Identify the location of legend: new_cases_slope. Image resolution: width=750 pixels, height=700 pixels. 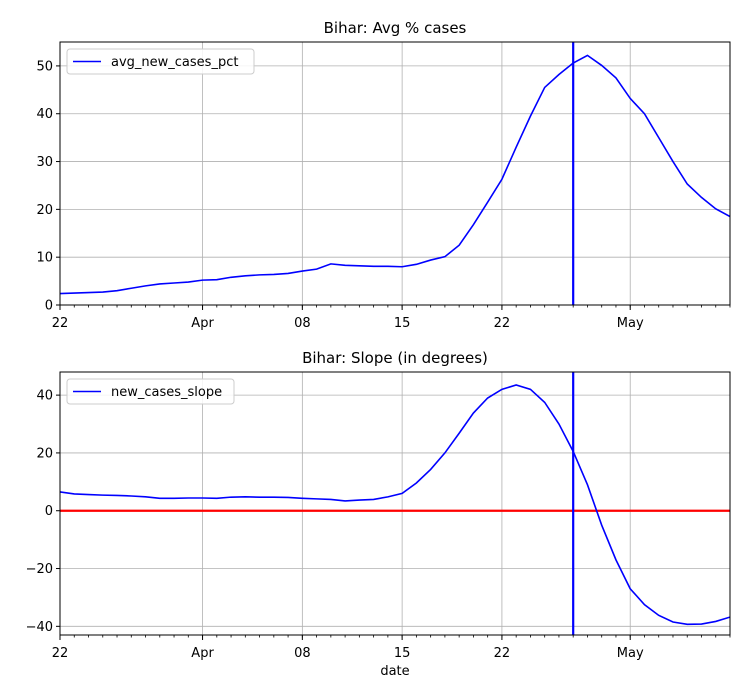
(150, 391).